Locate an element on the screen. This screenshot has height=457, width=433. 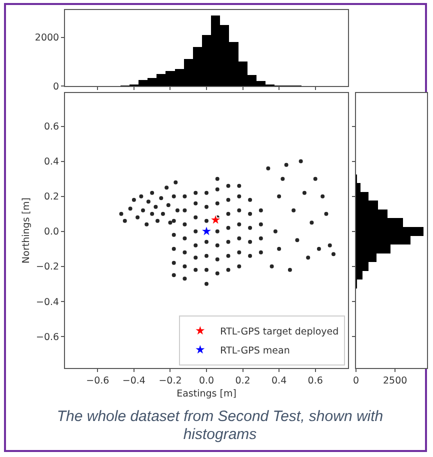
legend-label: RTL-GPS target deployed is located at coordinates (279, 332).